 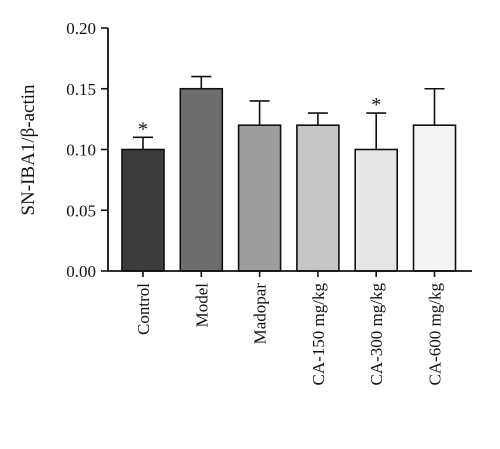 I want to click on significance-layer: **, so click(x=259, y=117).